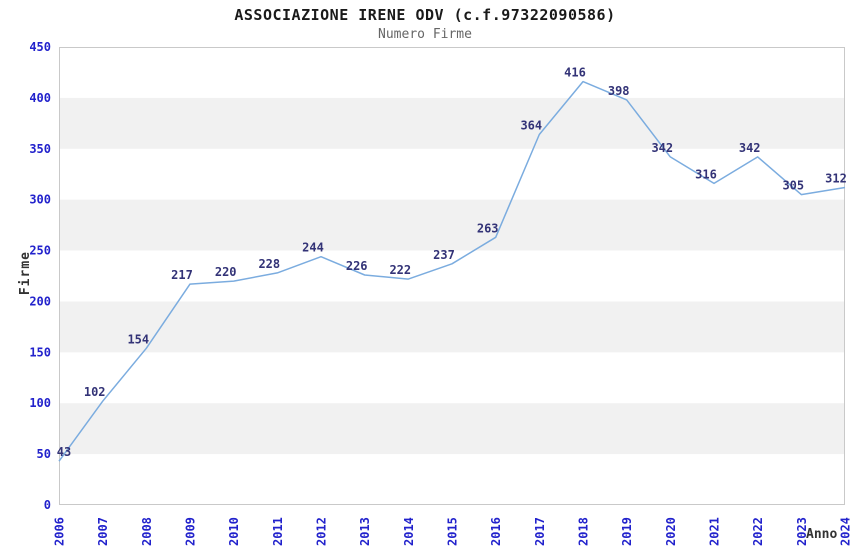  I want to click on y-tick-label: 300, so click(40, 200).